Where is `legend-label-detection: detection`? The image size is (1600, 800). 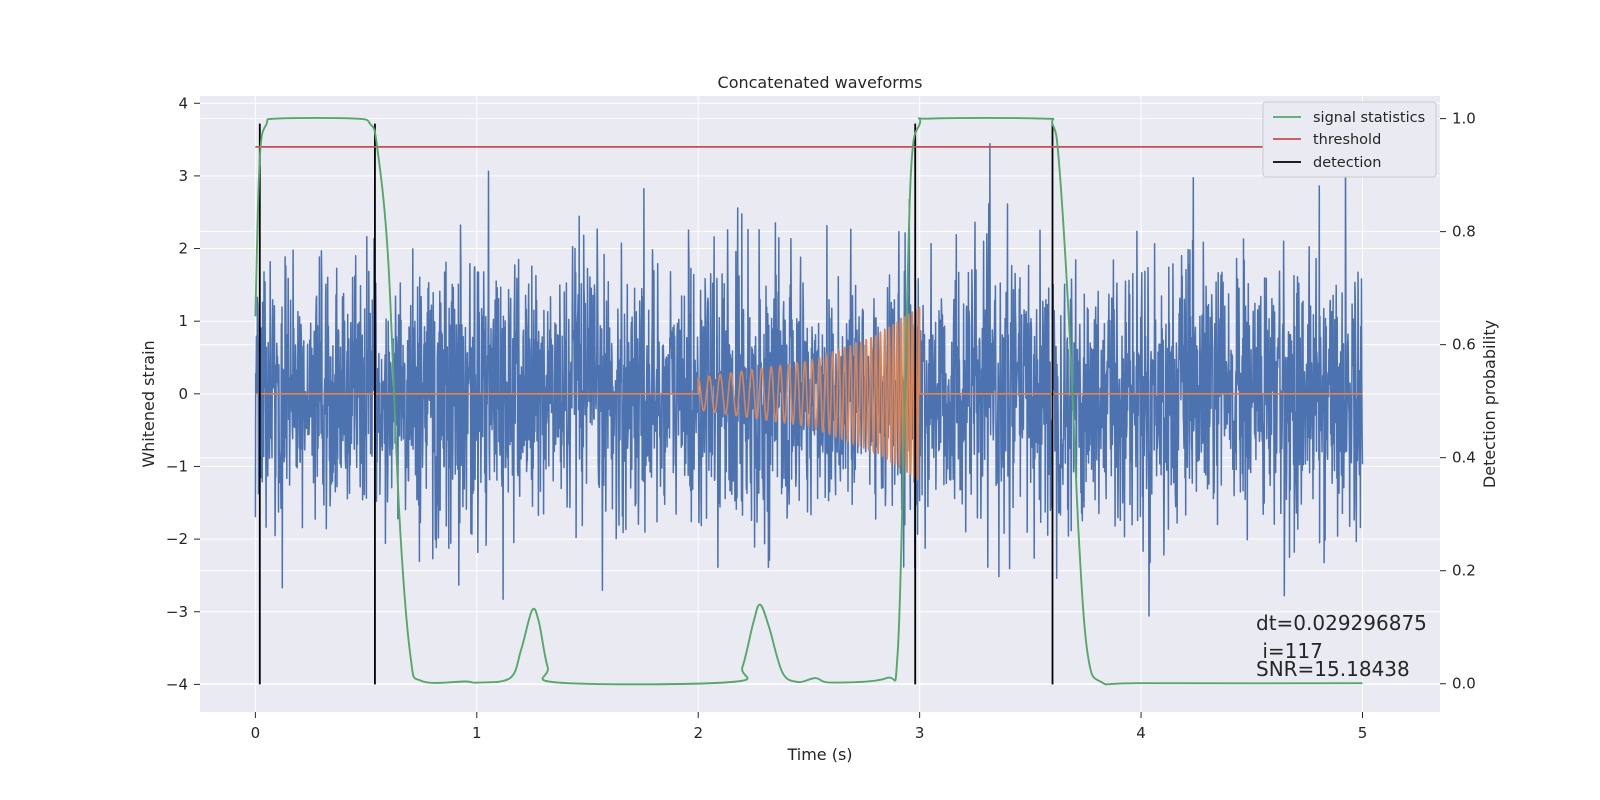
legend-label-detection: detection is located at coordinates (1347, 163).